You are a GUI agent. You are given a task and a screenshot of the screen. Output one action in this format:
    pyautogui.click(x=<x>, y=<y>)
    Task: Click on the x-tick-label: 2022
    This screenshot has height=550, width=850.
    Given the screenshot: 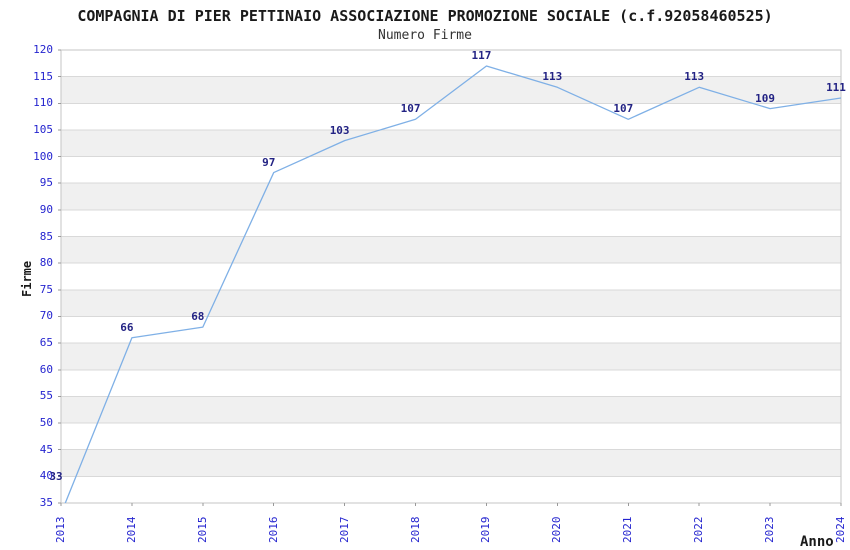 What is the action you would take?
    pyautogui.click(x=699, y=530)
    